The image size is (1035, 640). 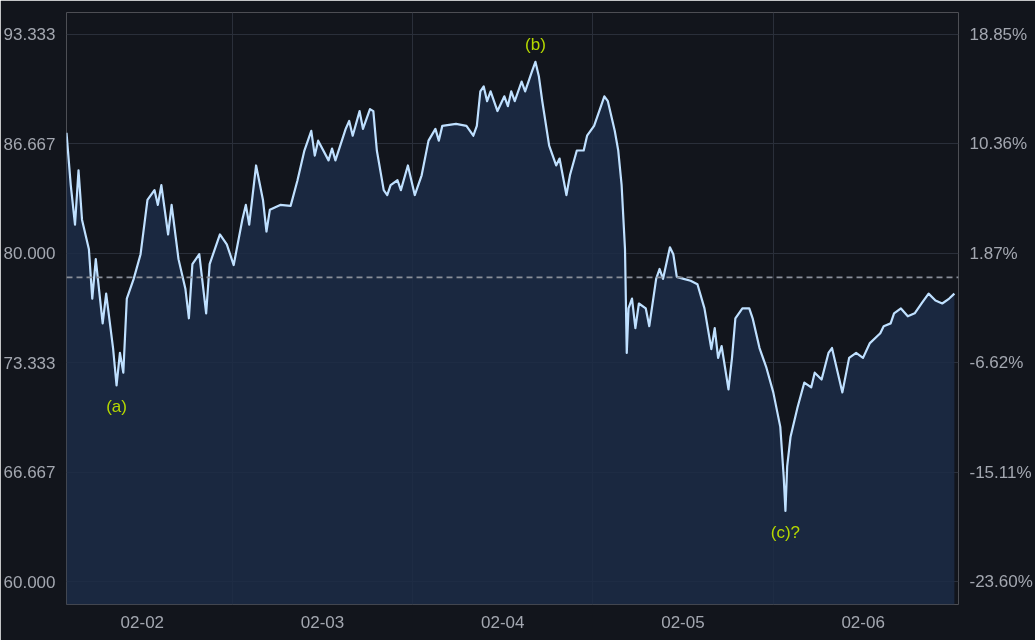 What do you see at coordinates (322, 622) in the screenshot?
I see `x-tick-label: 02-03` at bounding box center [322, 622].